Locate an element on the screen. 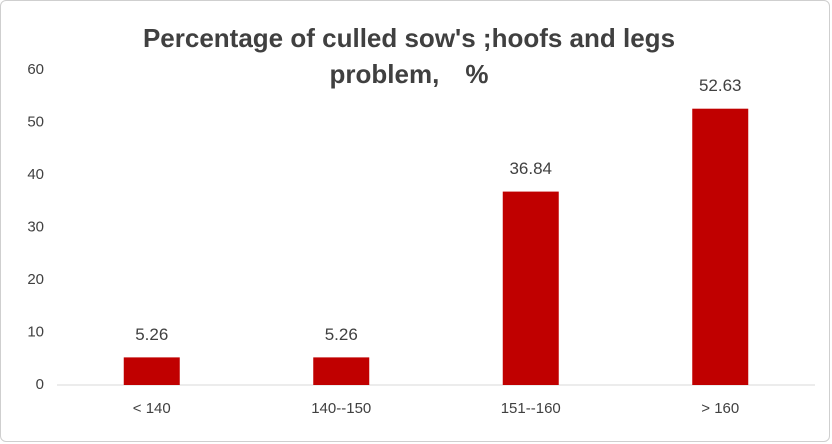 The image size is (832, 444). x-tick-label: 151--160 is located at coordinates (531, 408).